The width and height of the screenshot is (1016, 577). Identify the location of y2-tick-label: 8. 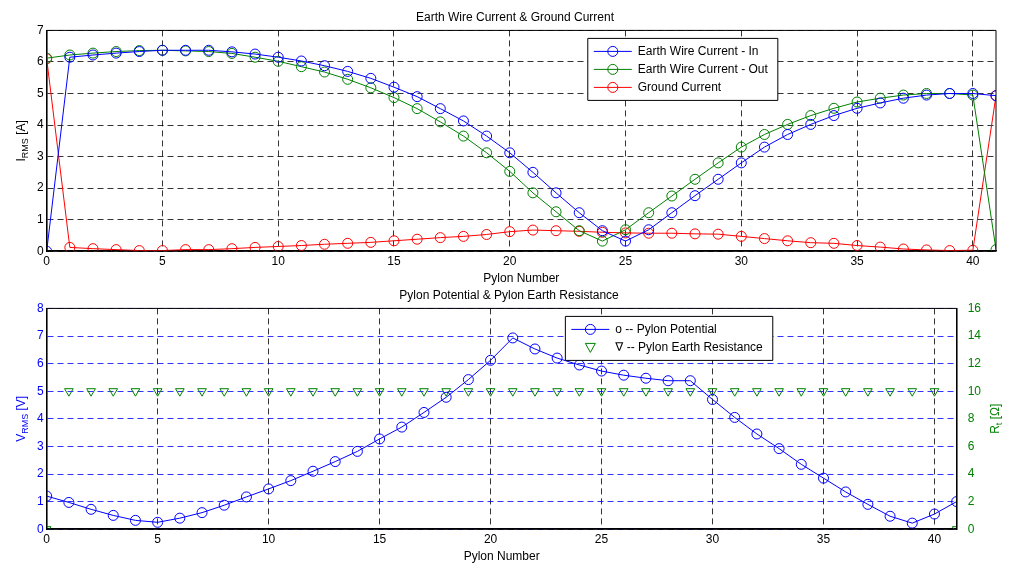
(971, 418).